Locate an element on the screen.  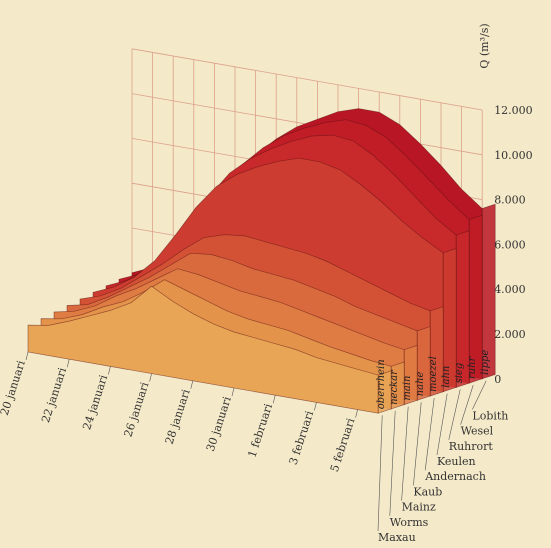
station-label-andernach: Andernach is located at coordinates (455, 476).